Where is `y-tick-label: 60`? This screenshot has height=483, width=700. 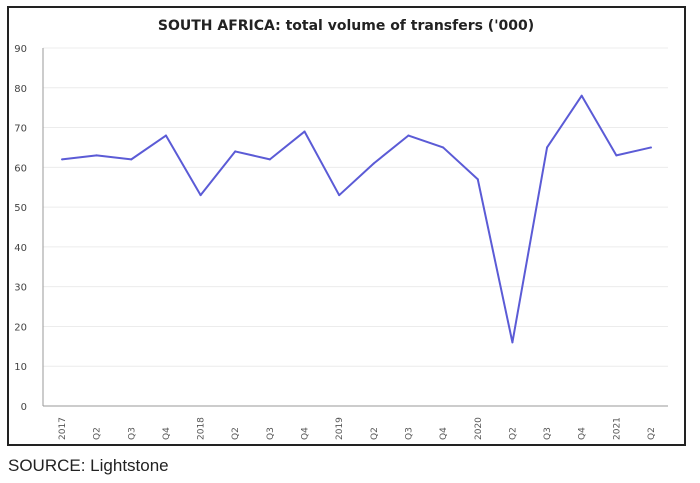 y-tick-label: 60 is located at coordinates (20, 168).